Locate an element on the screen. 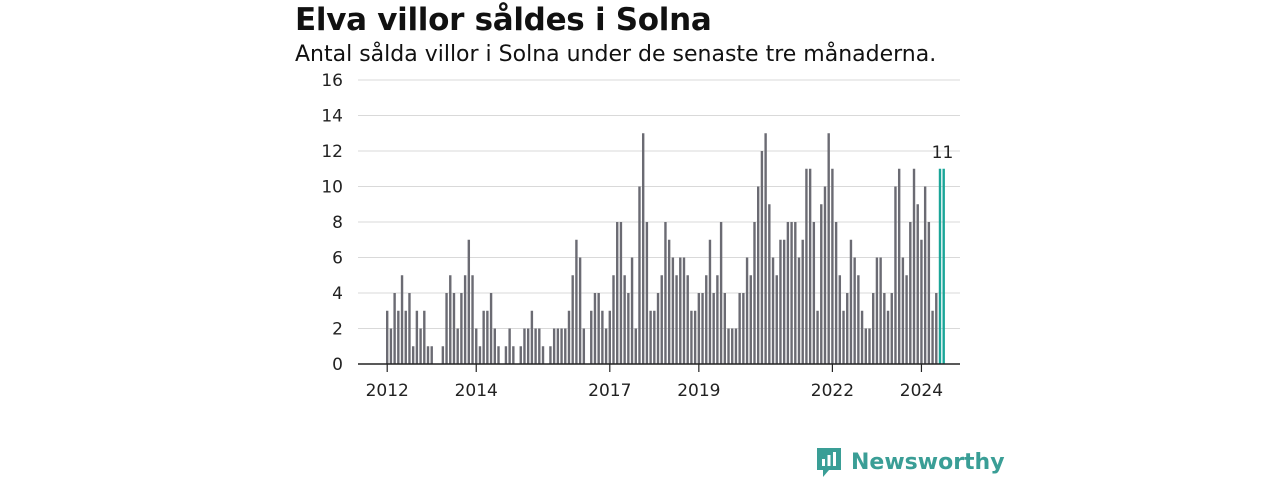 The height and width of the screenshot is (480, 1280). brand-logo: Newsworthy is located at coordinates (910, 462).